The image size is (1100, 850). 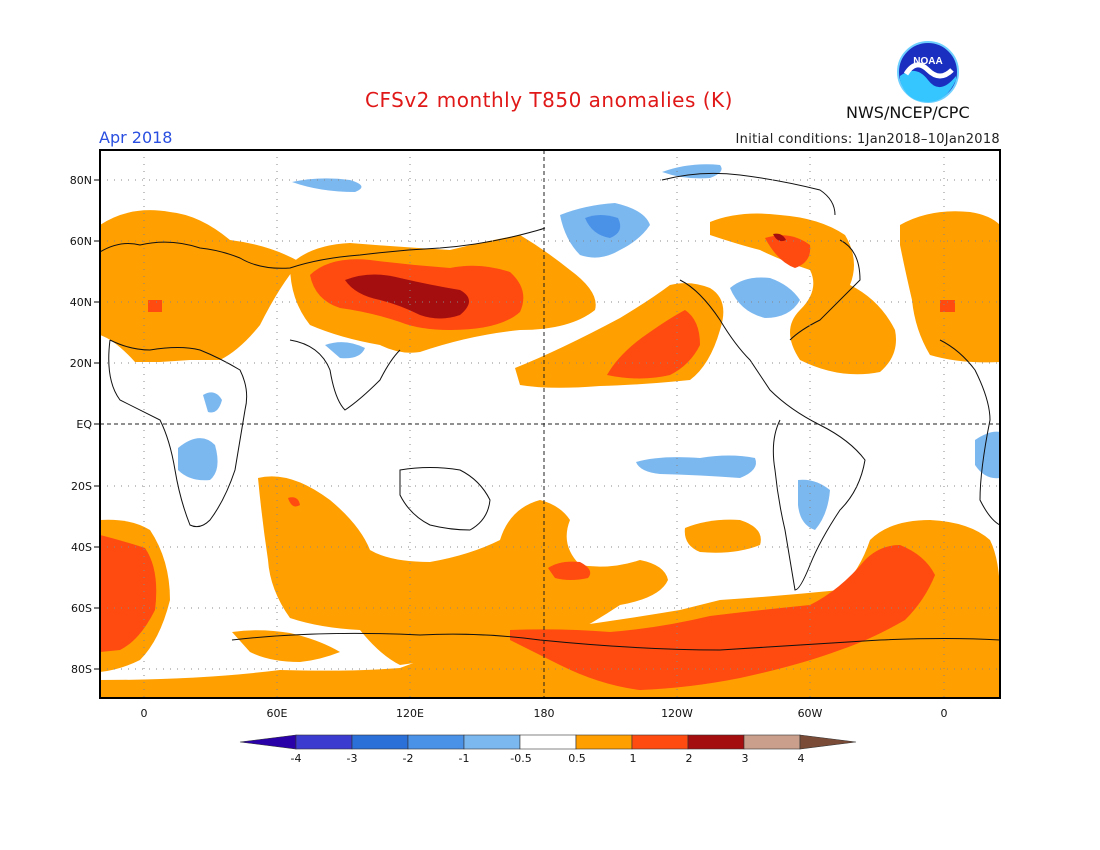 What do you see at coordinates (633, 758) in the screenshot?
I see `colorbar-label: 1` at bounding box center [633, 758].